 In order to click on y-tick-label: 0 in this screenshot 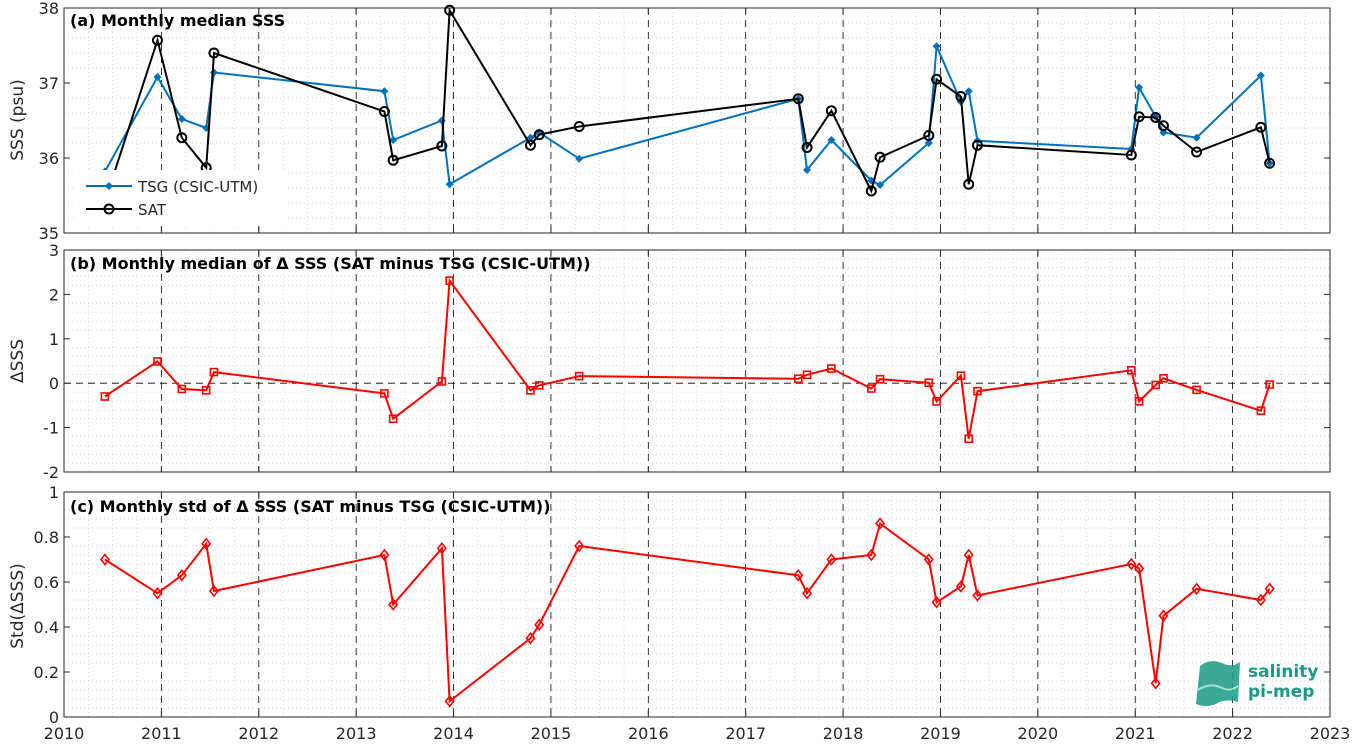, I will do `click(54, 717)`.